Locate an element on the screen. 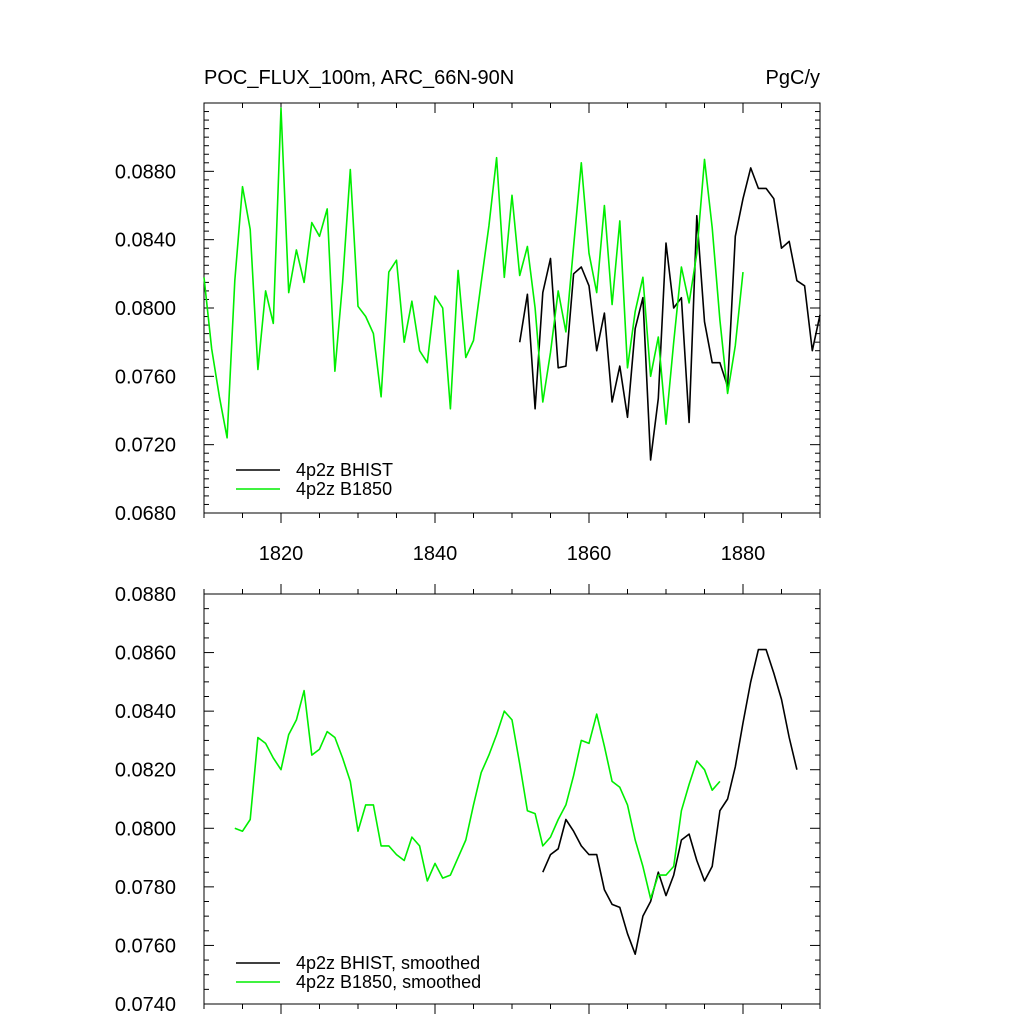 This screenshot has width=1024, height=1024. x-tick-label: 1860 is located at coordinates (589, 554).